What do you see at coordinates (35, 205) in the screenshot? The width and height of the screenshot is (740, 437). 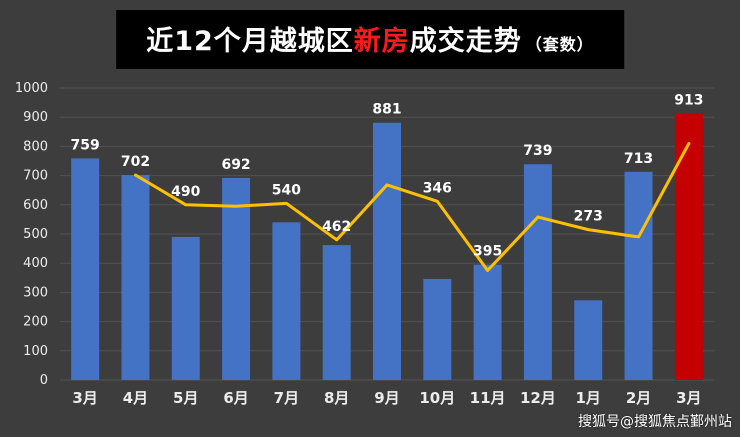 I see `y-axis-tick-label: 600` at bounding box center [35, 205].